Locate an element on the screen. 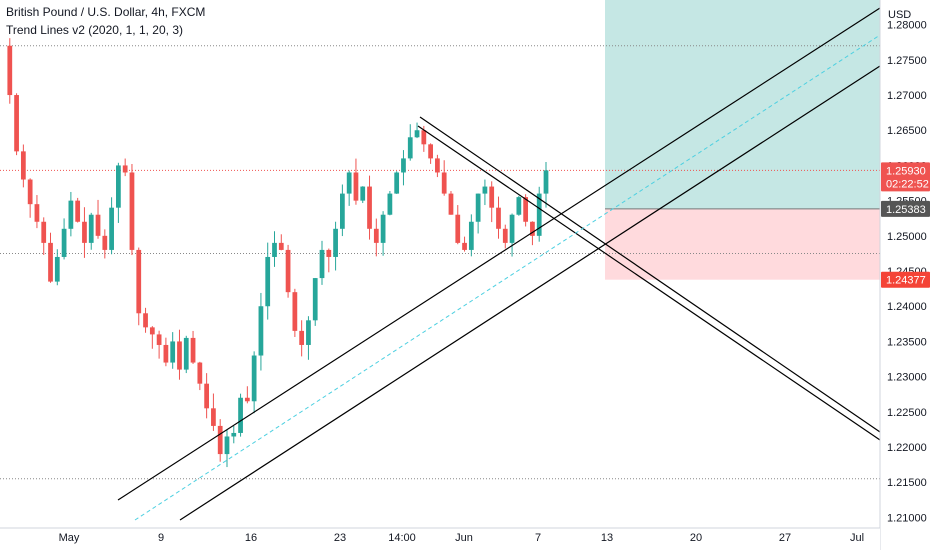 Image resolution: width=932 pixels, height=550 pixels. currency-label: USD is located at coordinates (899, 15).